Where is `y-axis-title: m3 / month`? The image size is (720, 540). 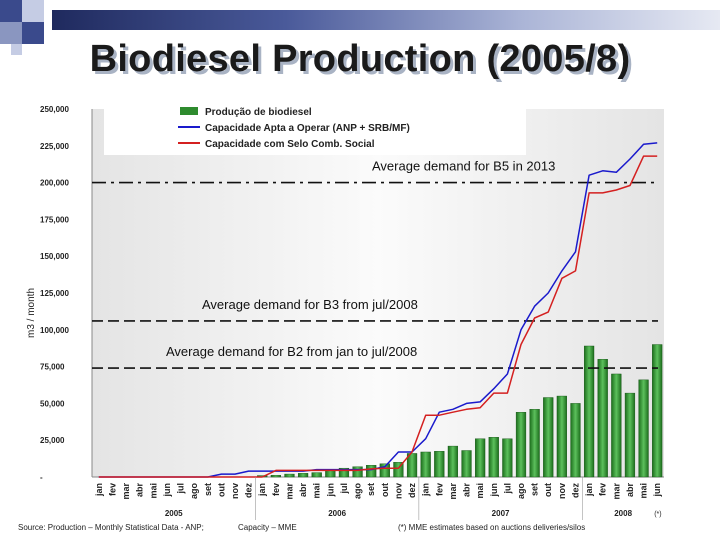
y-axis-title: m3 / month is located at coordinates (31, 313).